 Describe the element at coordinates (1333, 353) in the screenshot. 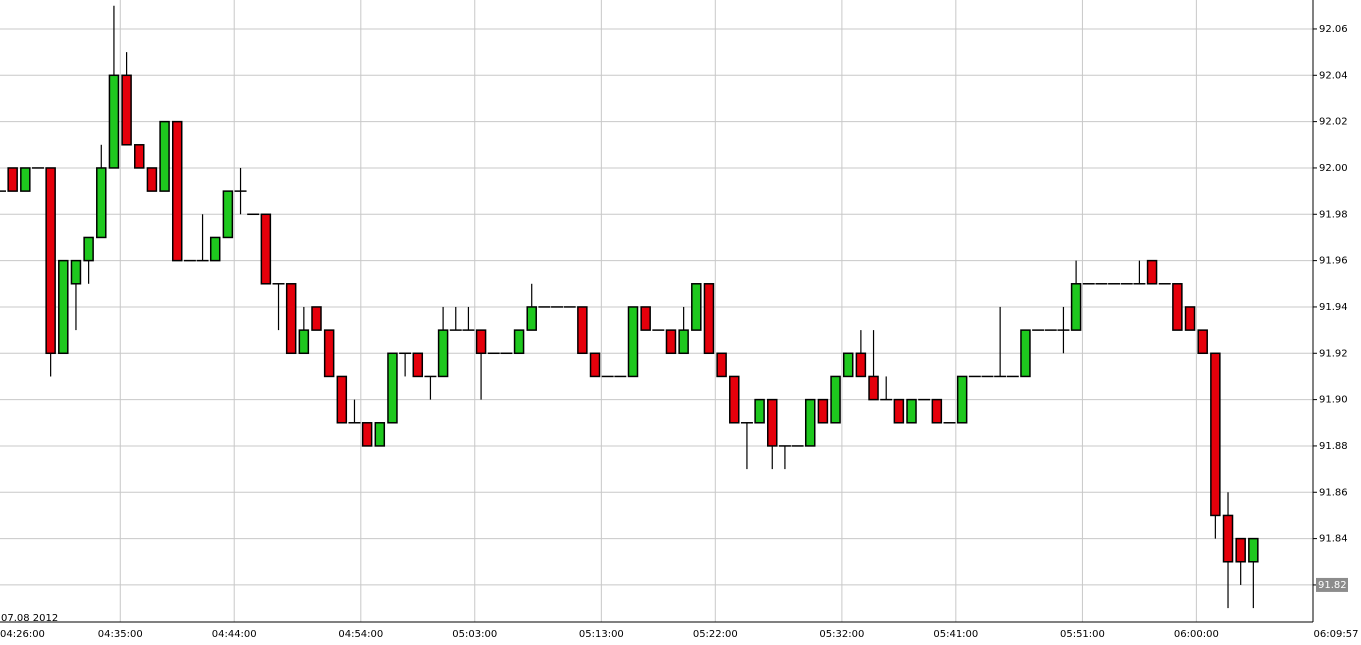

I see `y-tick-label: 91.92` at that location.